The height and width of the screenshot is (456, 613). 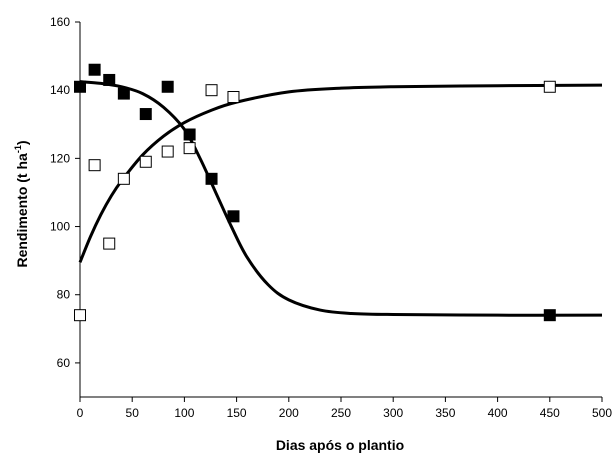 I want to click on x-tick-label: 100, so click(x=184, y=413).